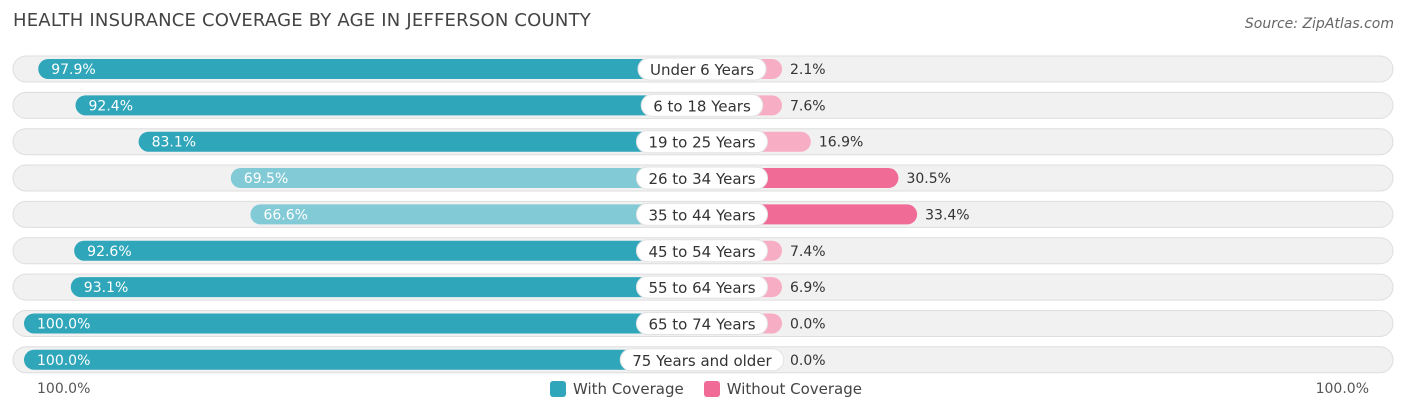 The height and width of the screenshot is (414, 1406). I want to click on bar-with-coverage-label: 92.6%, so click(109, 252).